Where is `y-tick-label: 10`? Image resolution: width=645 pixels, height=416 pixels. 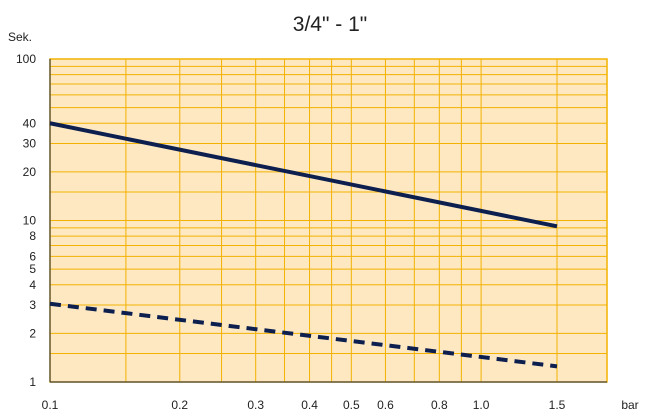 y-tick-label: 10 is located at coordinates (30, 221).